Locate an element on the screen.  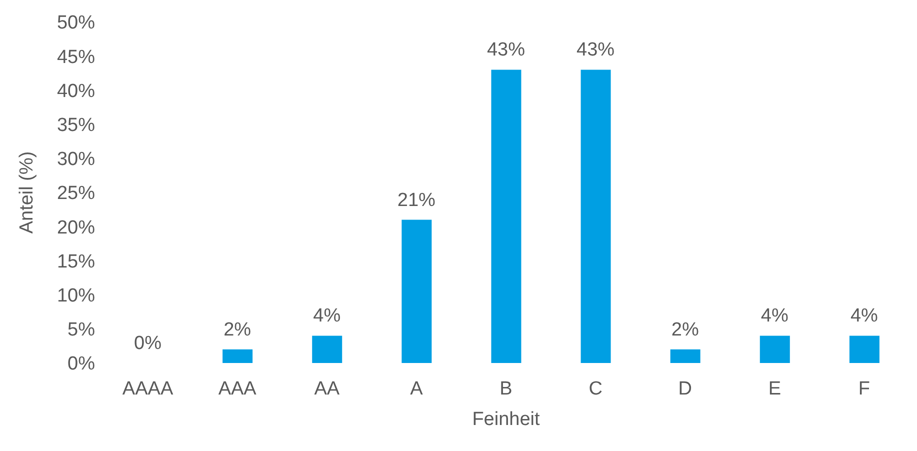
x-tick-label: F is located at coordinates (864, 389).